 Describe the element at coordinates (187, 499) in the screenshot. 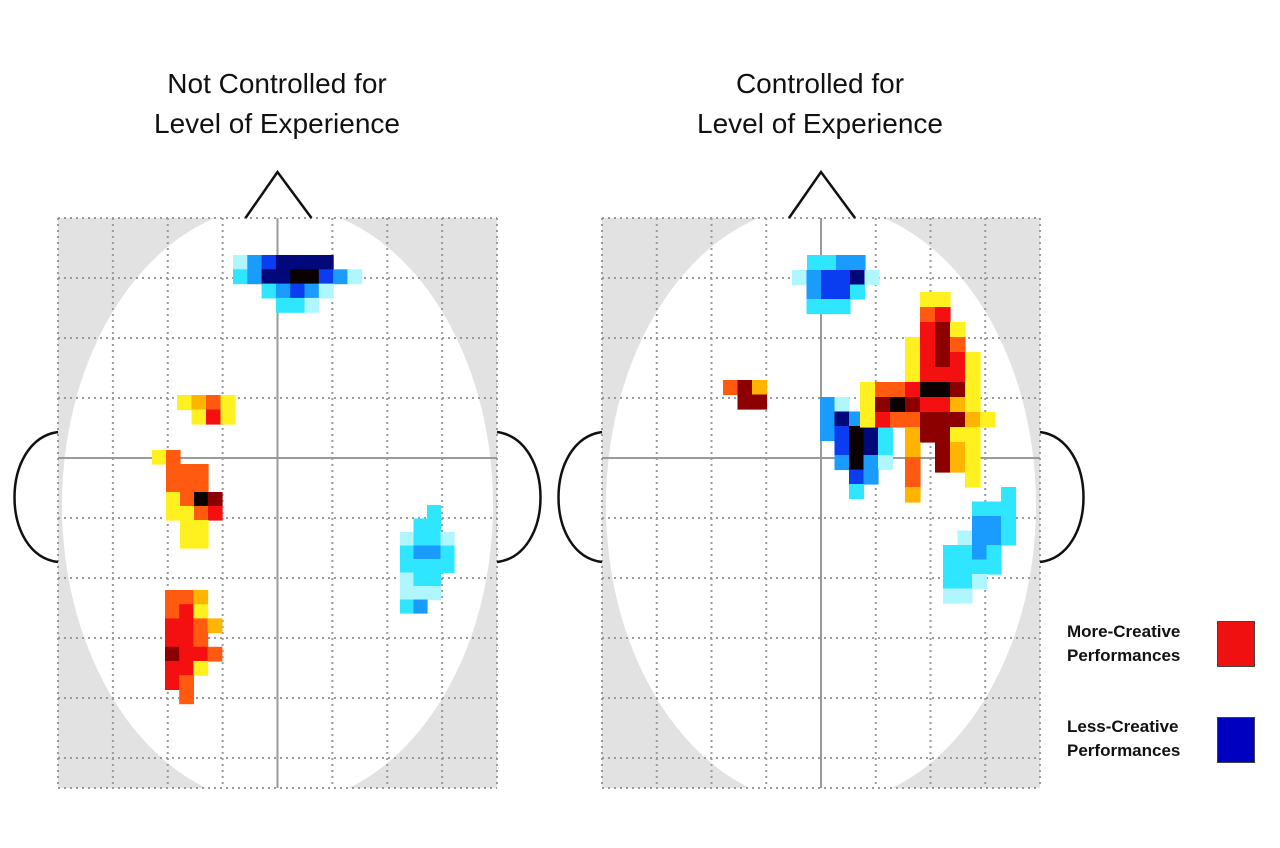

I see `cluster-red-central` at that location.